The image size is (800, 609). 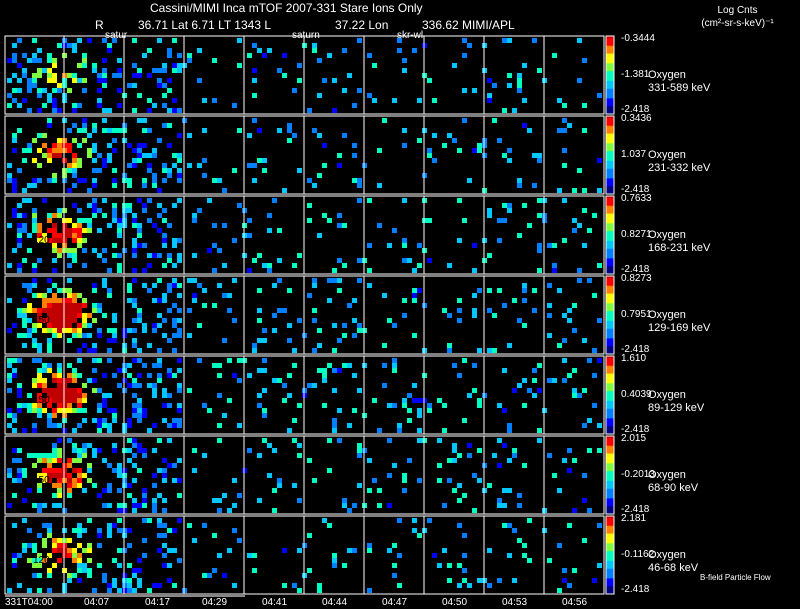 What do you see at coordinates (679, 328) in the screenshot?
I see `panel-energy: 129-169 keV` at bounding box center [679, 328].